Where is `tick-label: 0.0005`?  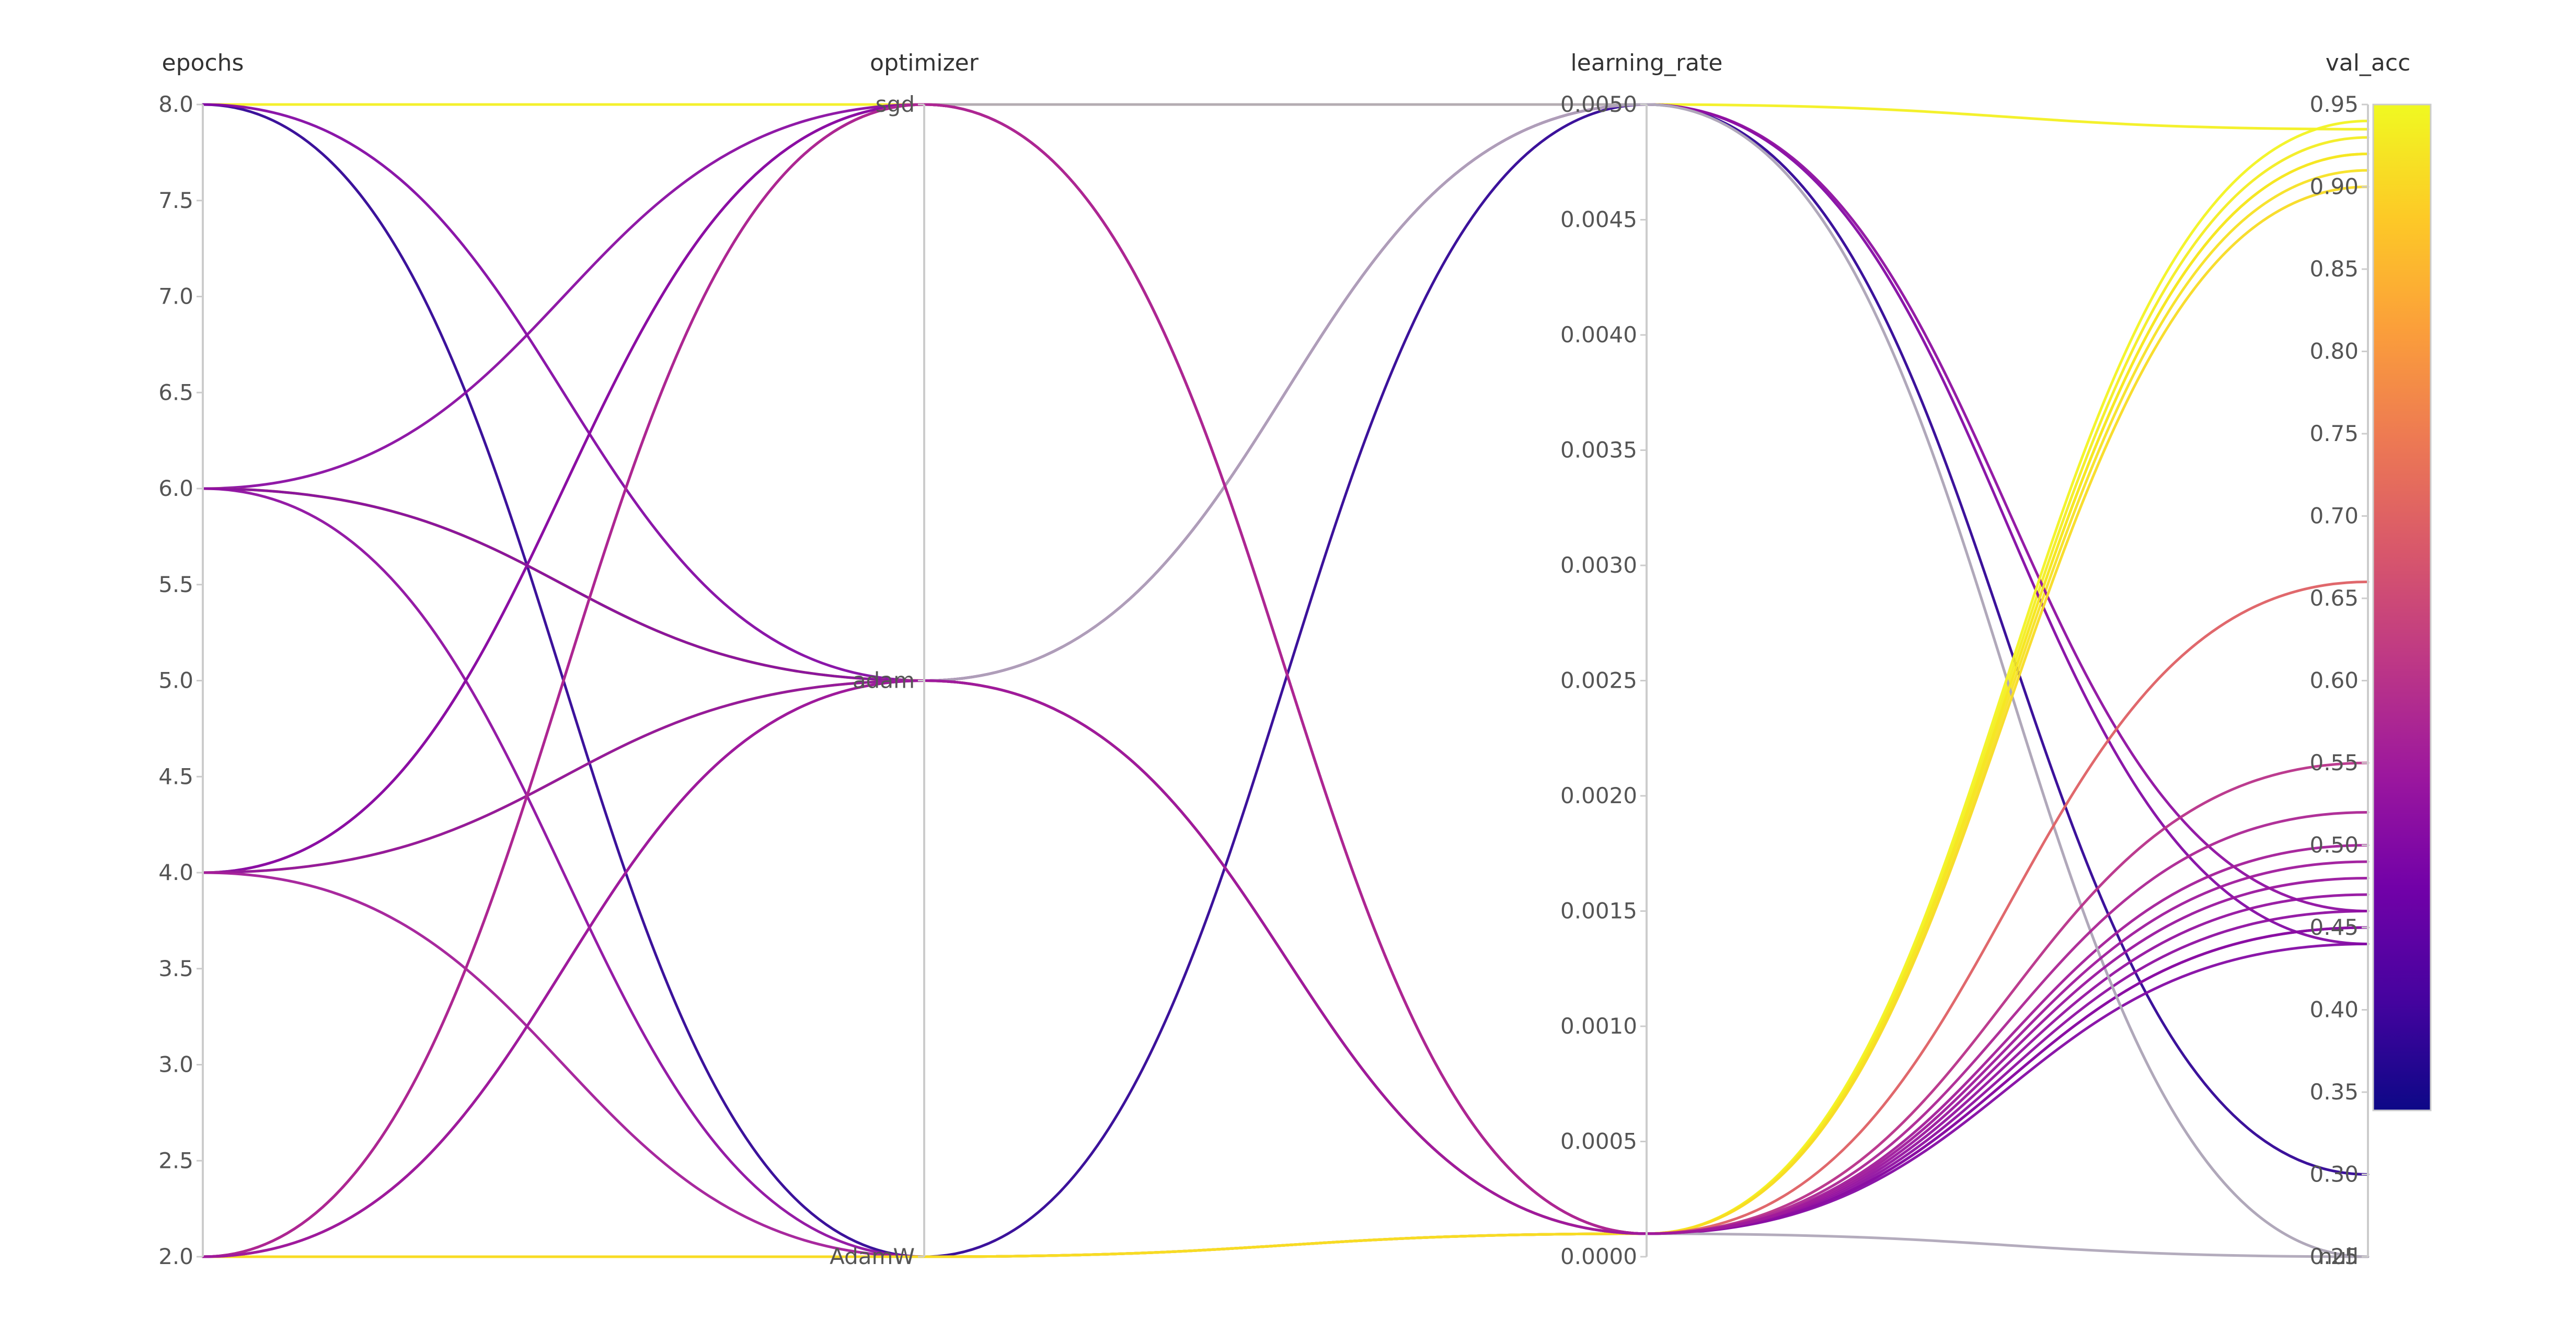 tick-label: 0.0005 is located at coordinates (1598, 1141).